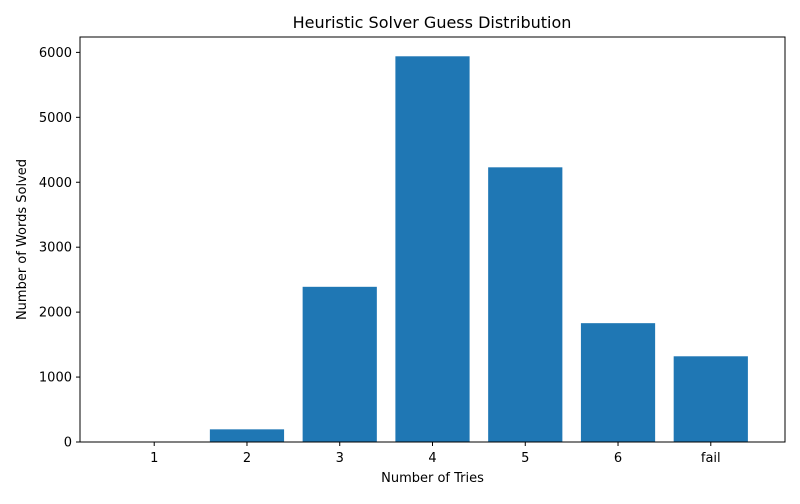 The image size is (800, 504). What do you see at coordinates (154, 458) in the screenshot?
I see `x-tick-label: 1` at bounding box center [154, 458].